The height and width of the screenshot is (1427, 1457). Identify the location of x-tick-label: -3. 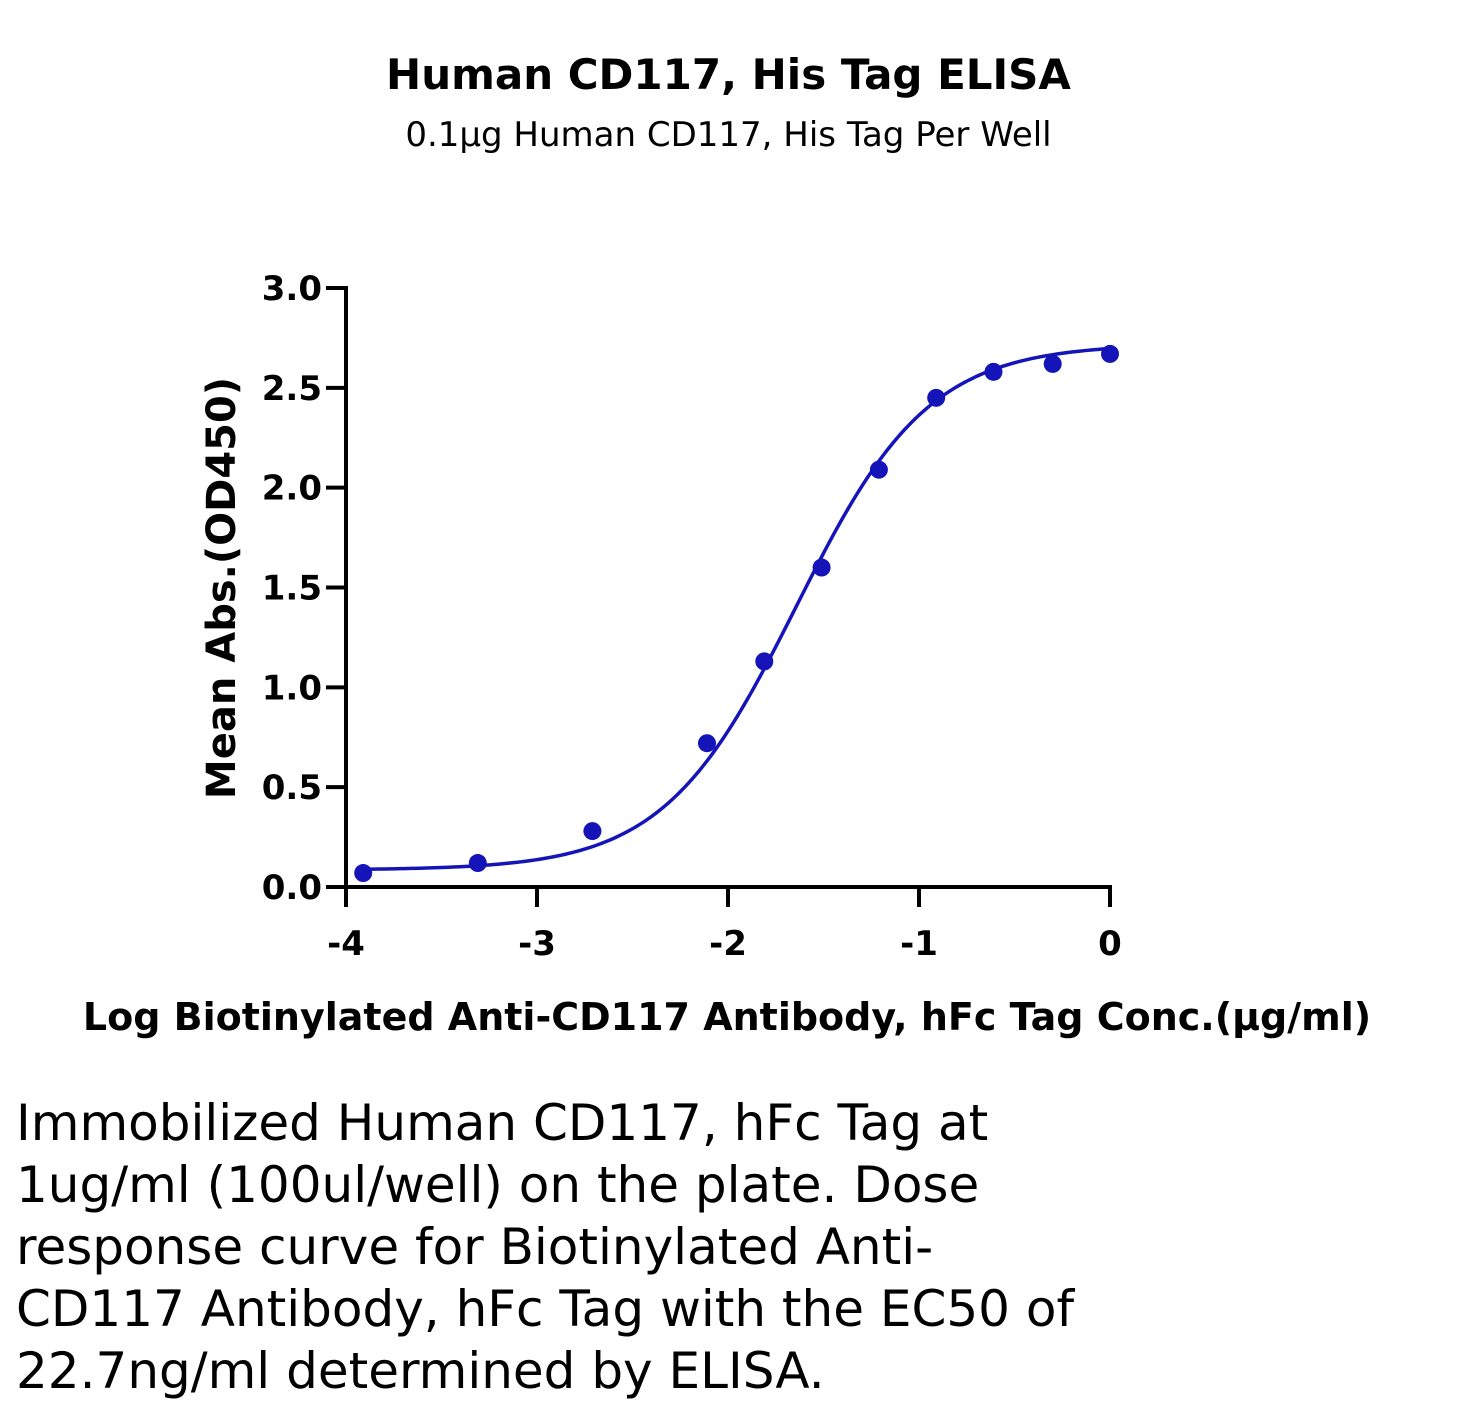
(537, 944).